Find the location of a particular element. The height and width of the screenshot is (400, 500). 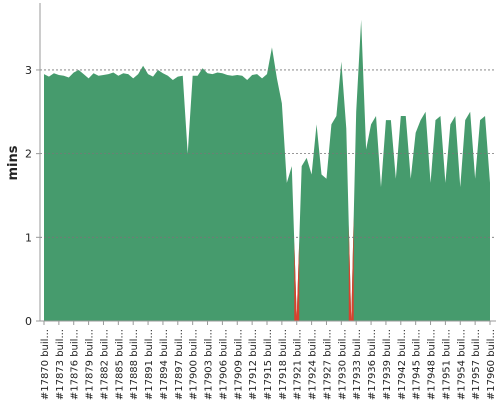

y-tick-label: 3 is located at coordinates (28, 70).